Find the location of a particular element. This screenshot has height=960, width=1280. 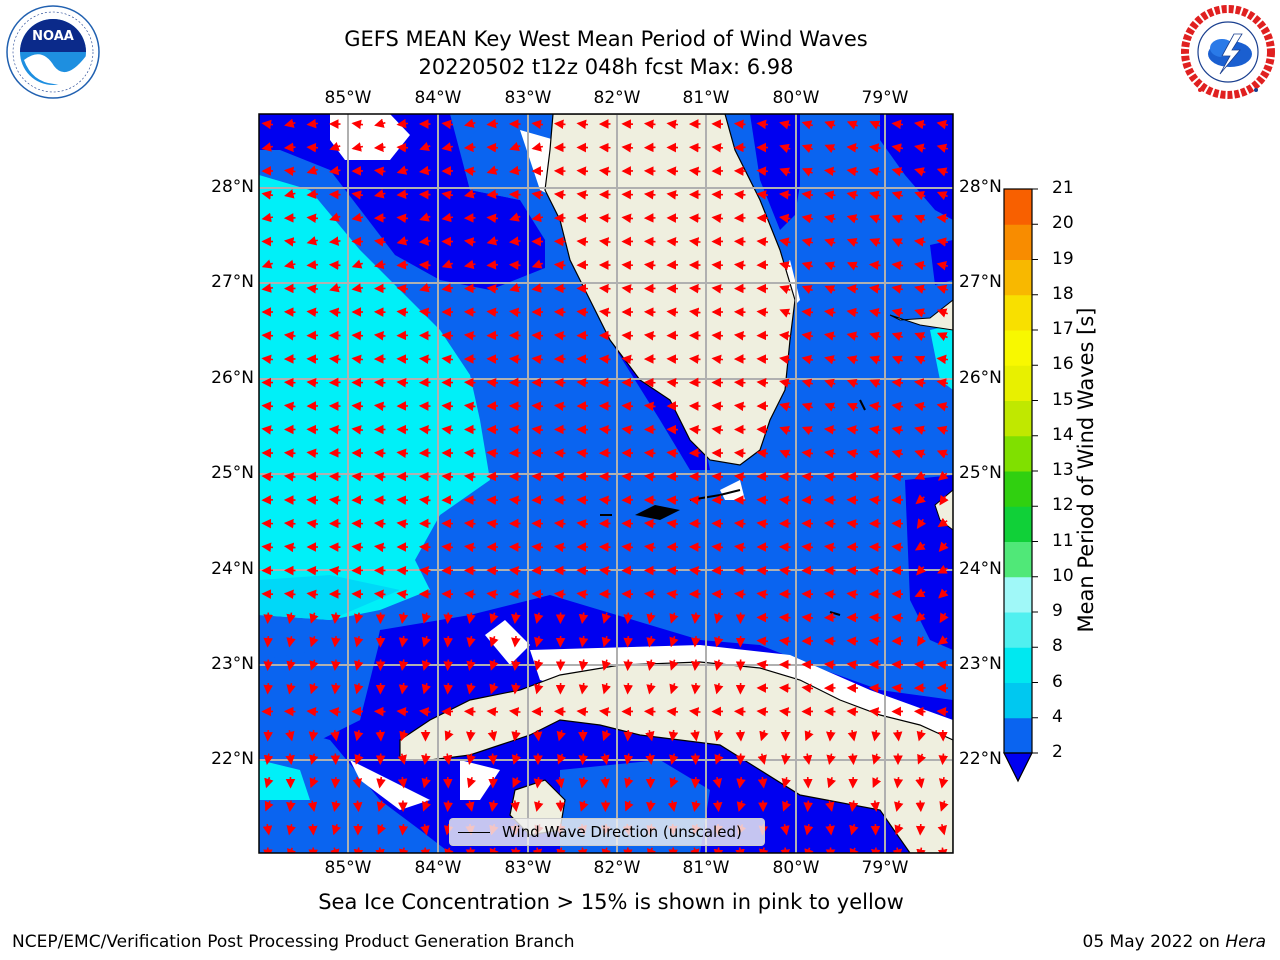

colorbar-tick-label: 17 is located at coordinates (1063, 329).